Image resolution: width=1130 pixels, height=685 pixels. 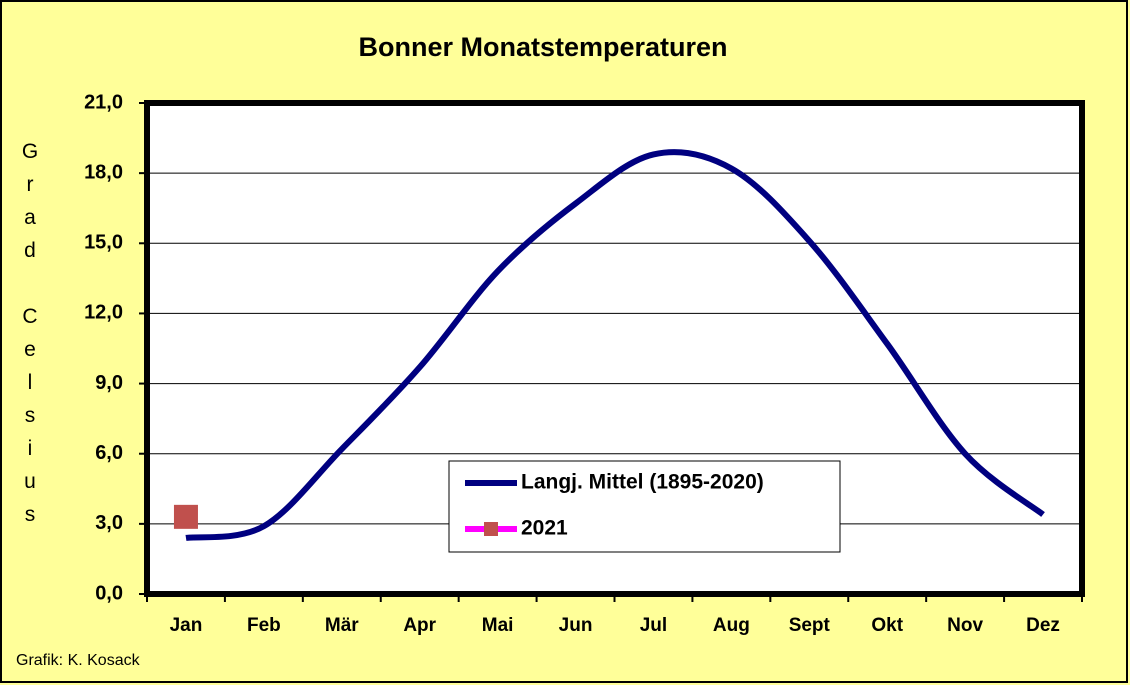 What do you see at coordinates (109, 383) in the screenshot?
I see `y-tick-label: 9,0` at bounding box center [109, 383].